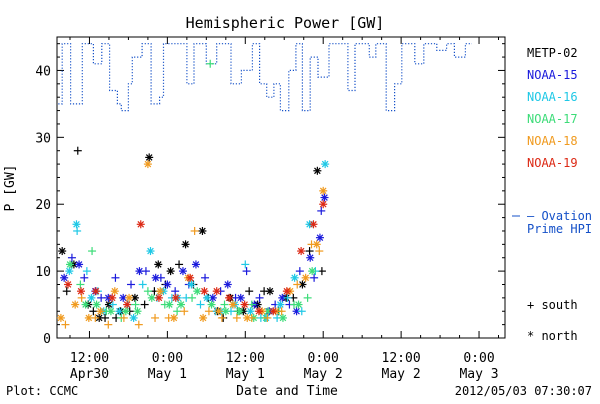 Image resolution: width=600 pixels, height=404 pixels. What do you see at coordinates (552, 336) in the screenshot?
I see `legend-marker-north: * north` at bounding box center [552, 336].